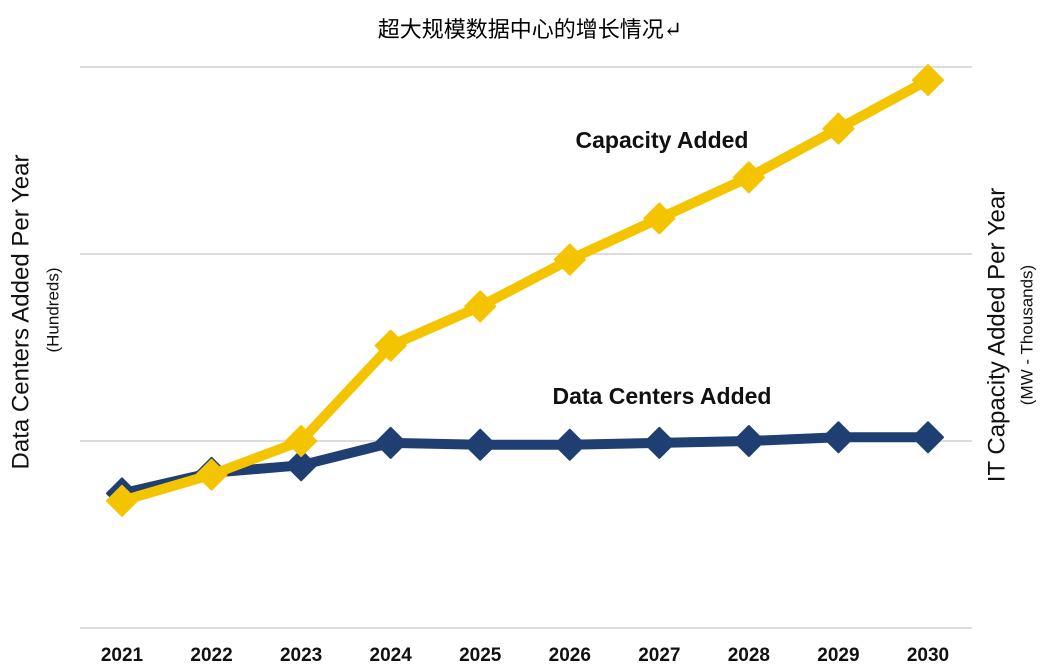  Describe the element at coordinates (211, 654) in the screenshot. I see `x-tick-label: 2022` at that location.